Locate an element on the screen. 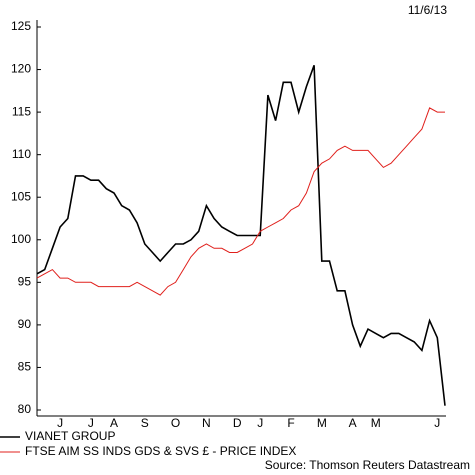 This screenshot has width=475, height=475. x-tick-label: F is located at coordinates (290, 423).